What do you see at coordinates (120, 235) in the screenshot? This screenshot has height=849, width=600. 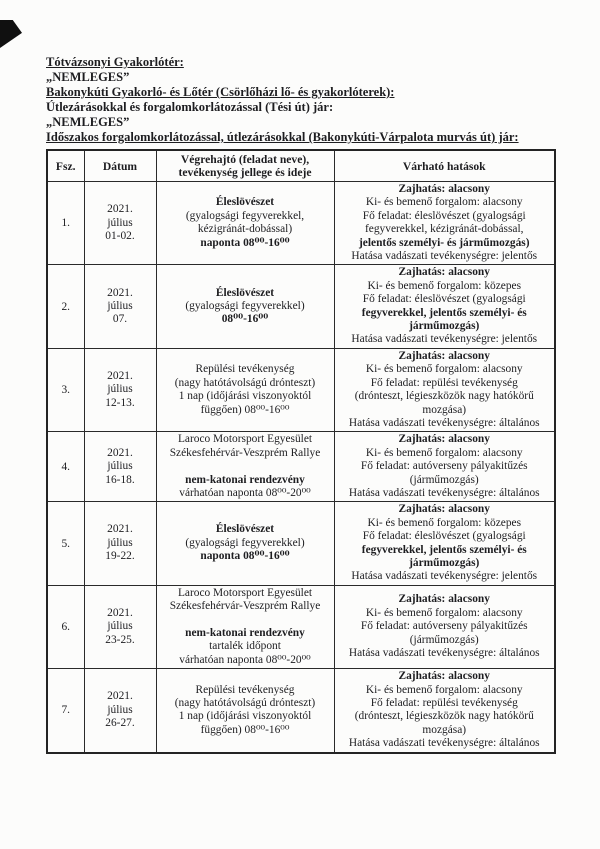 I see `text-line: 01-02.` at bounding box center [120, 235].